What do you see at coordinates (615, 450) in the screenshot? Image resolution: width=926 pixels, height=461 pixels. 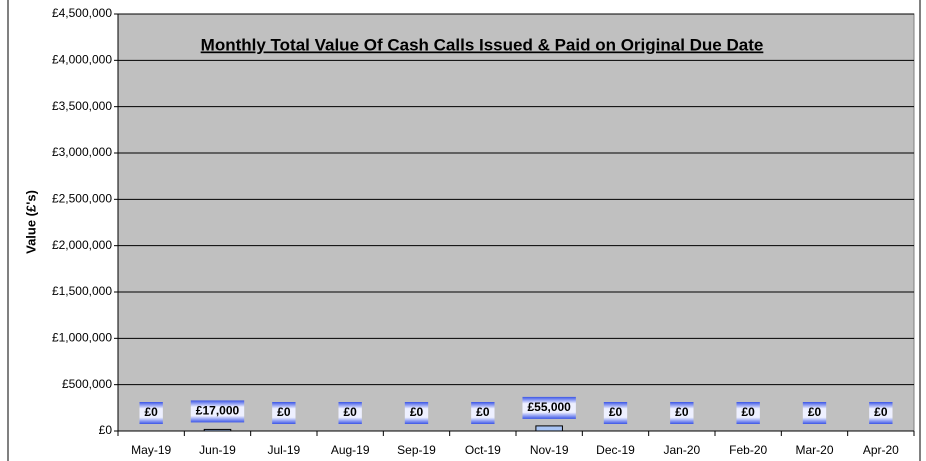 I see `x-tick-label: Dec-19` at bounding box center [615, 450].